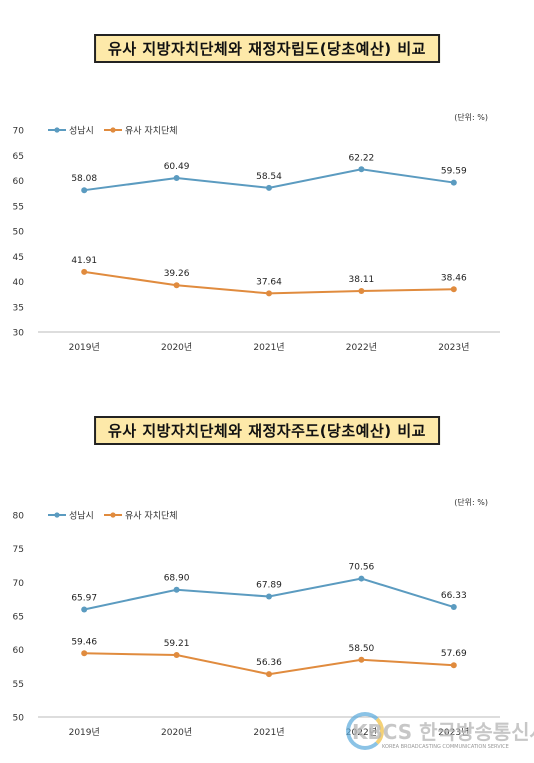 The height and width of the screenshot is (763, 534). I want to click on data-label-s1-3: 58.50, so click(362, 649).